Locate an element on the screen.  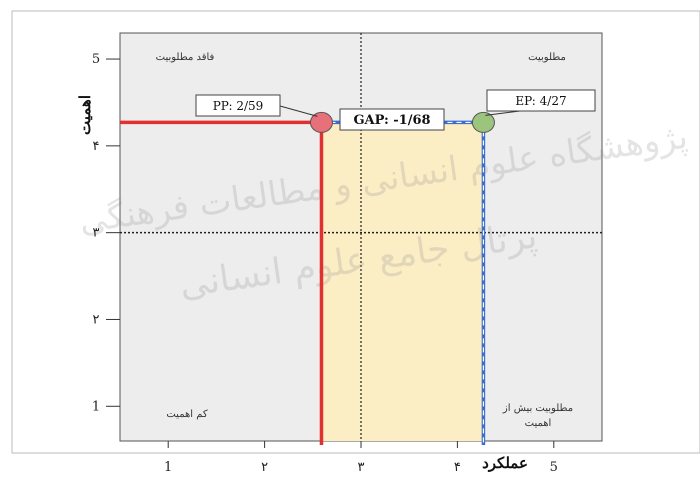
pp-callout-label: PP: 2/59 is located at coordinates (238, 106).